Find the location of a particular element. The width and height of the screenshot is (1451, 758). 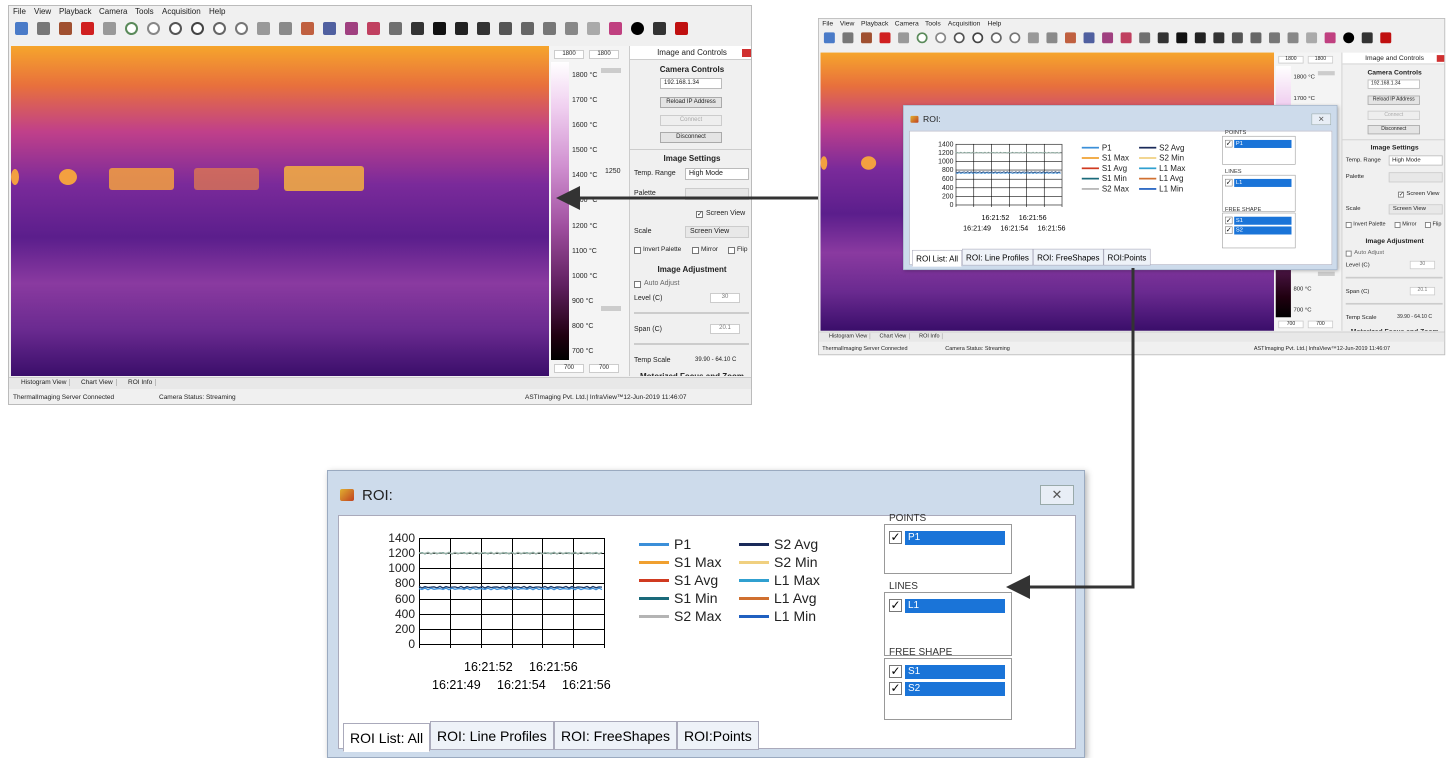

group-title: FREE SHAPE is located at coordinates (921, 652).